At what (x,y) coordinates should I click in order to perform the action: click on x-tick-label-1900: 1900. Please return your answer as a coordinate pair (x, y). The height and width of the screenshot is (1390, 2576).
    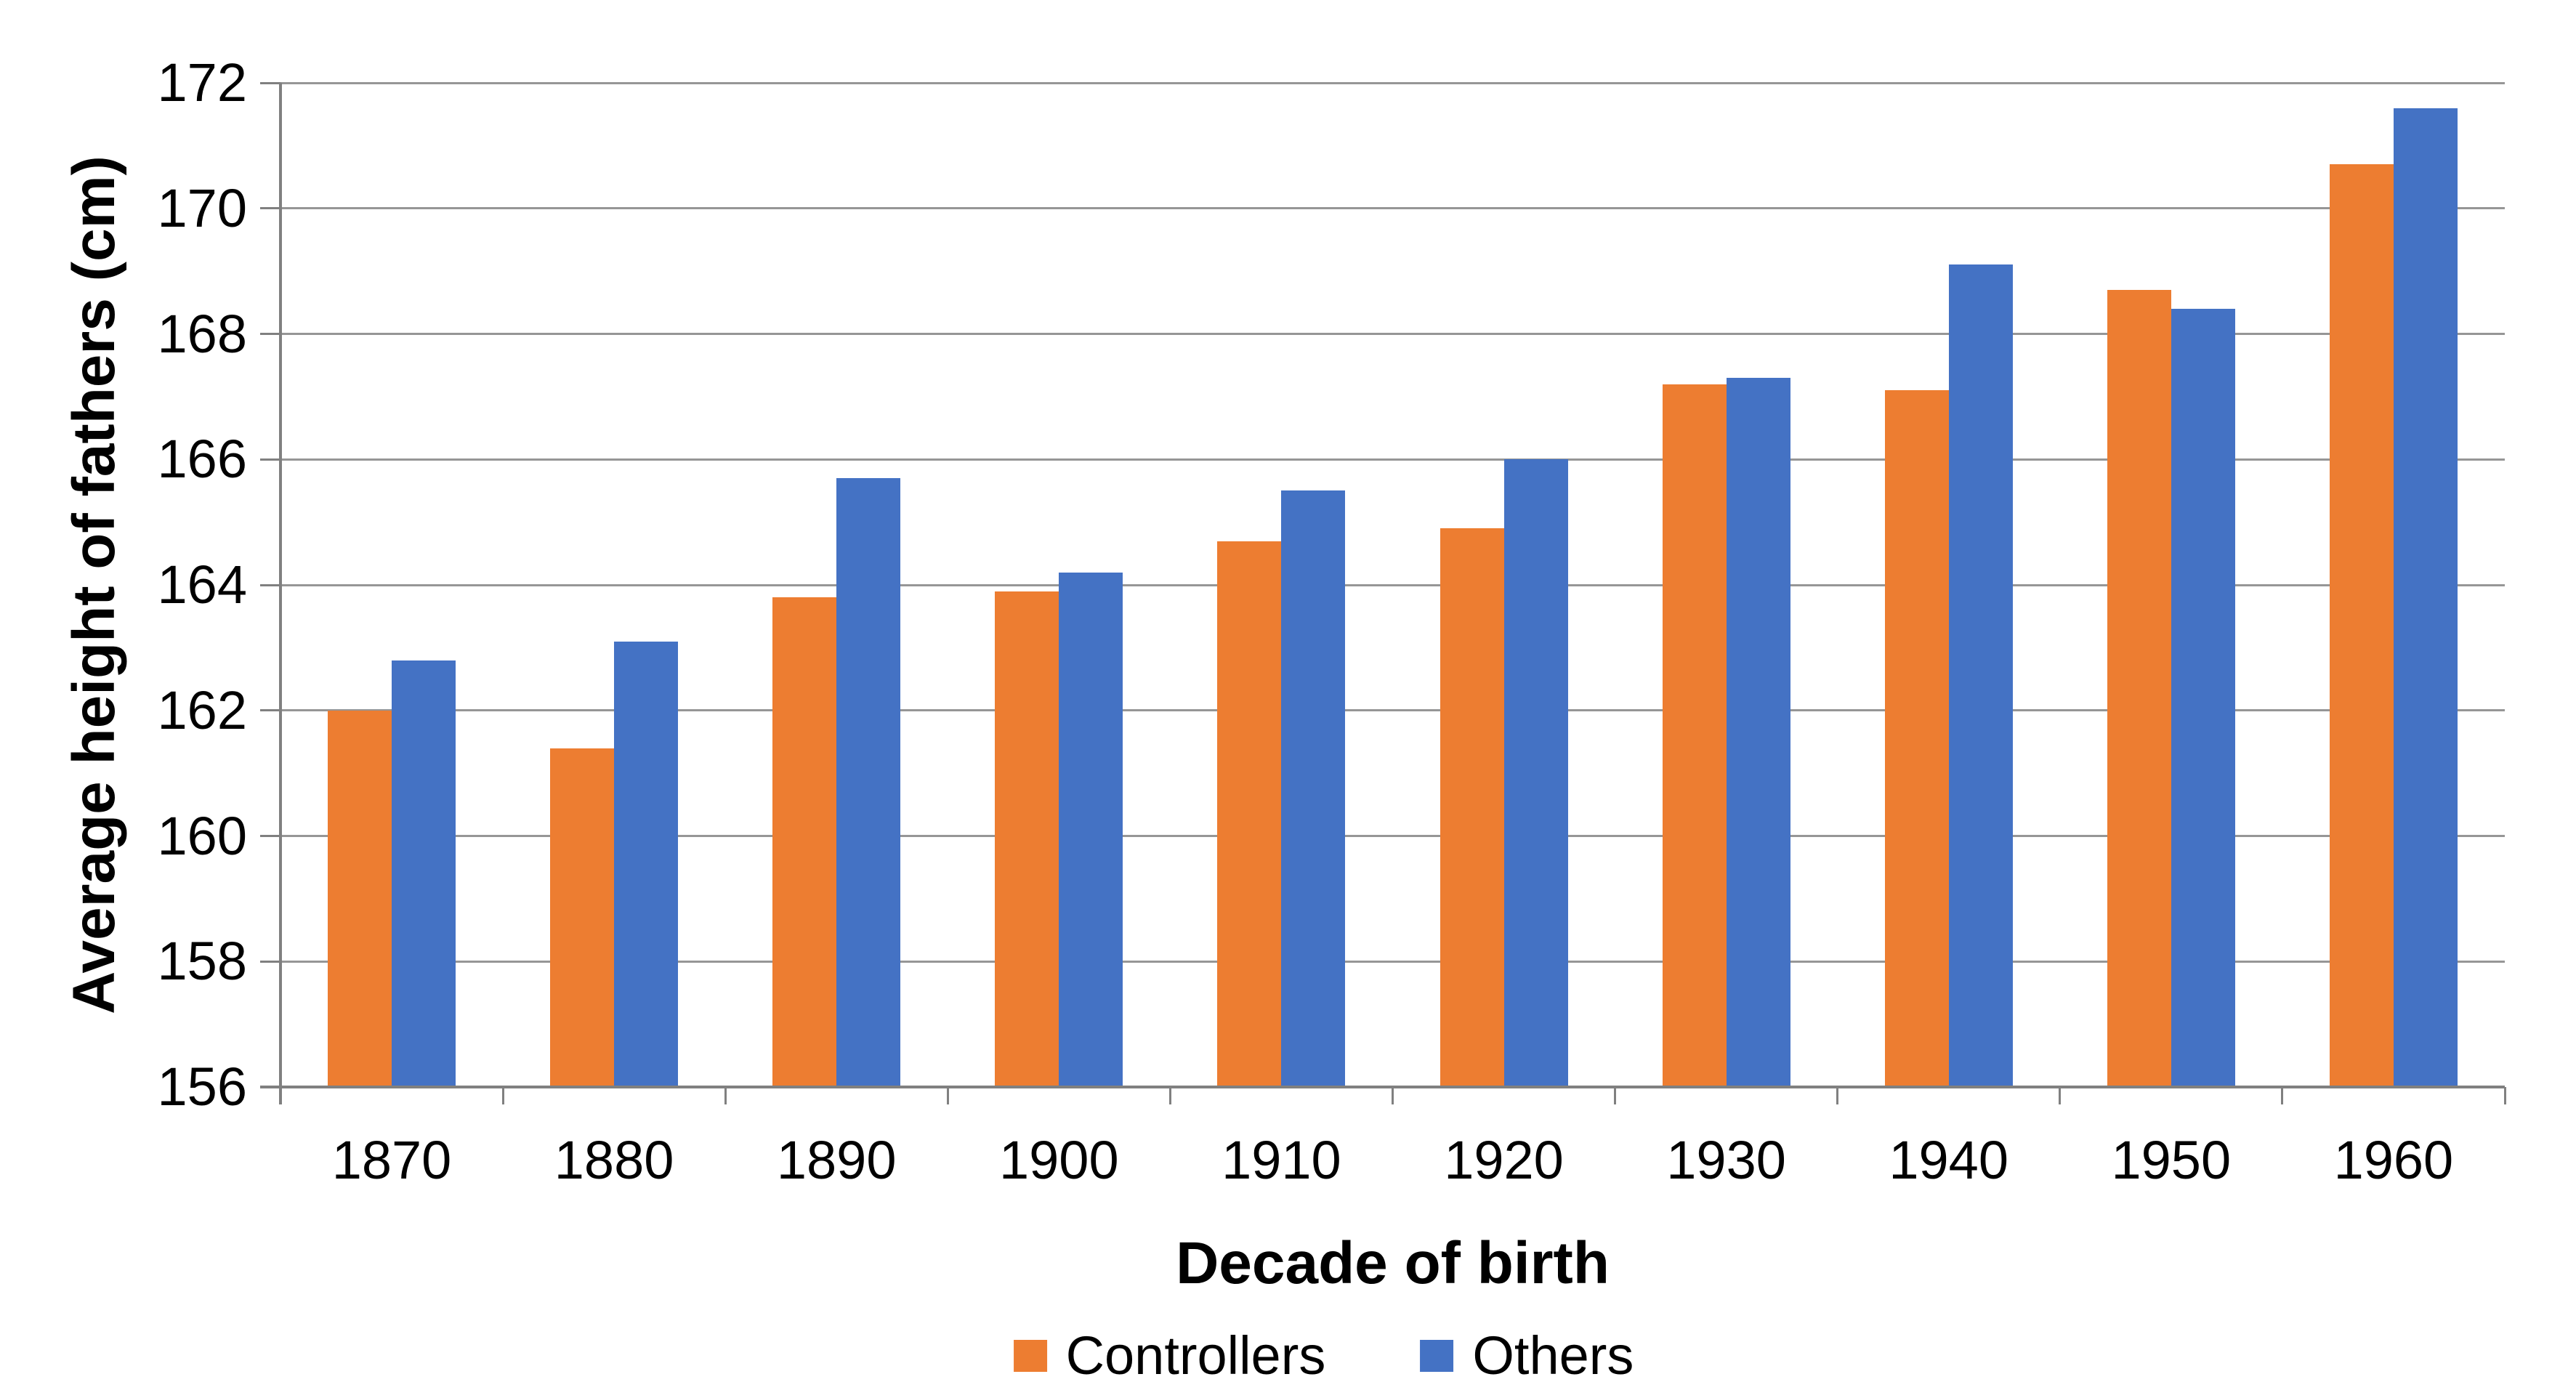
    Looking at the image, I should click on (1059, 1160).